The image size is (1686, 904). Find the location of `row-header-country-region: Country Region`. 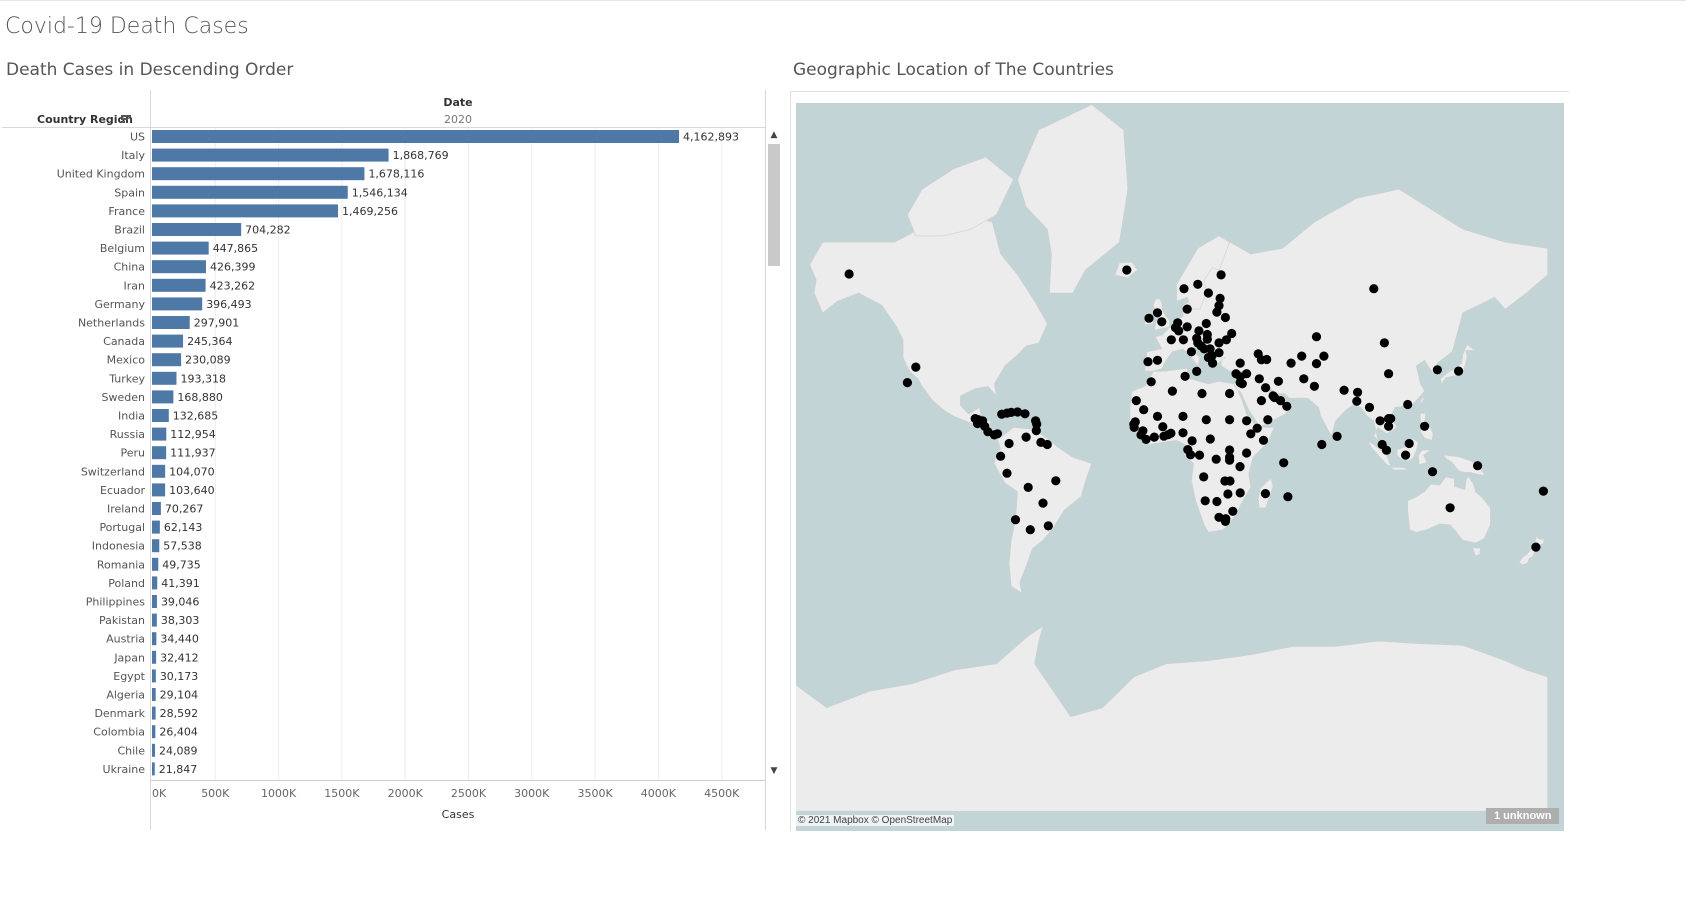

row-header-country-region: Country Region is located at coordinates (85, 119).